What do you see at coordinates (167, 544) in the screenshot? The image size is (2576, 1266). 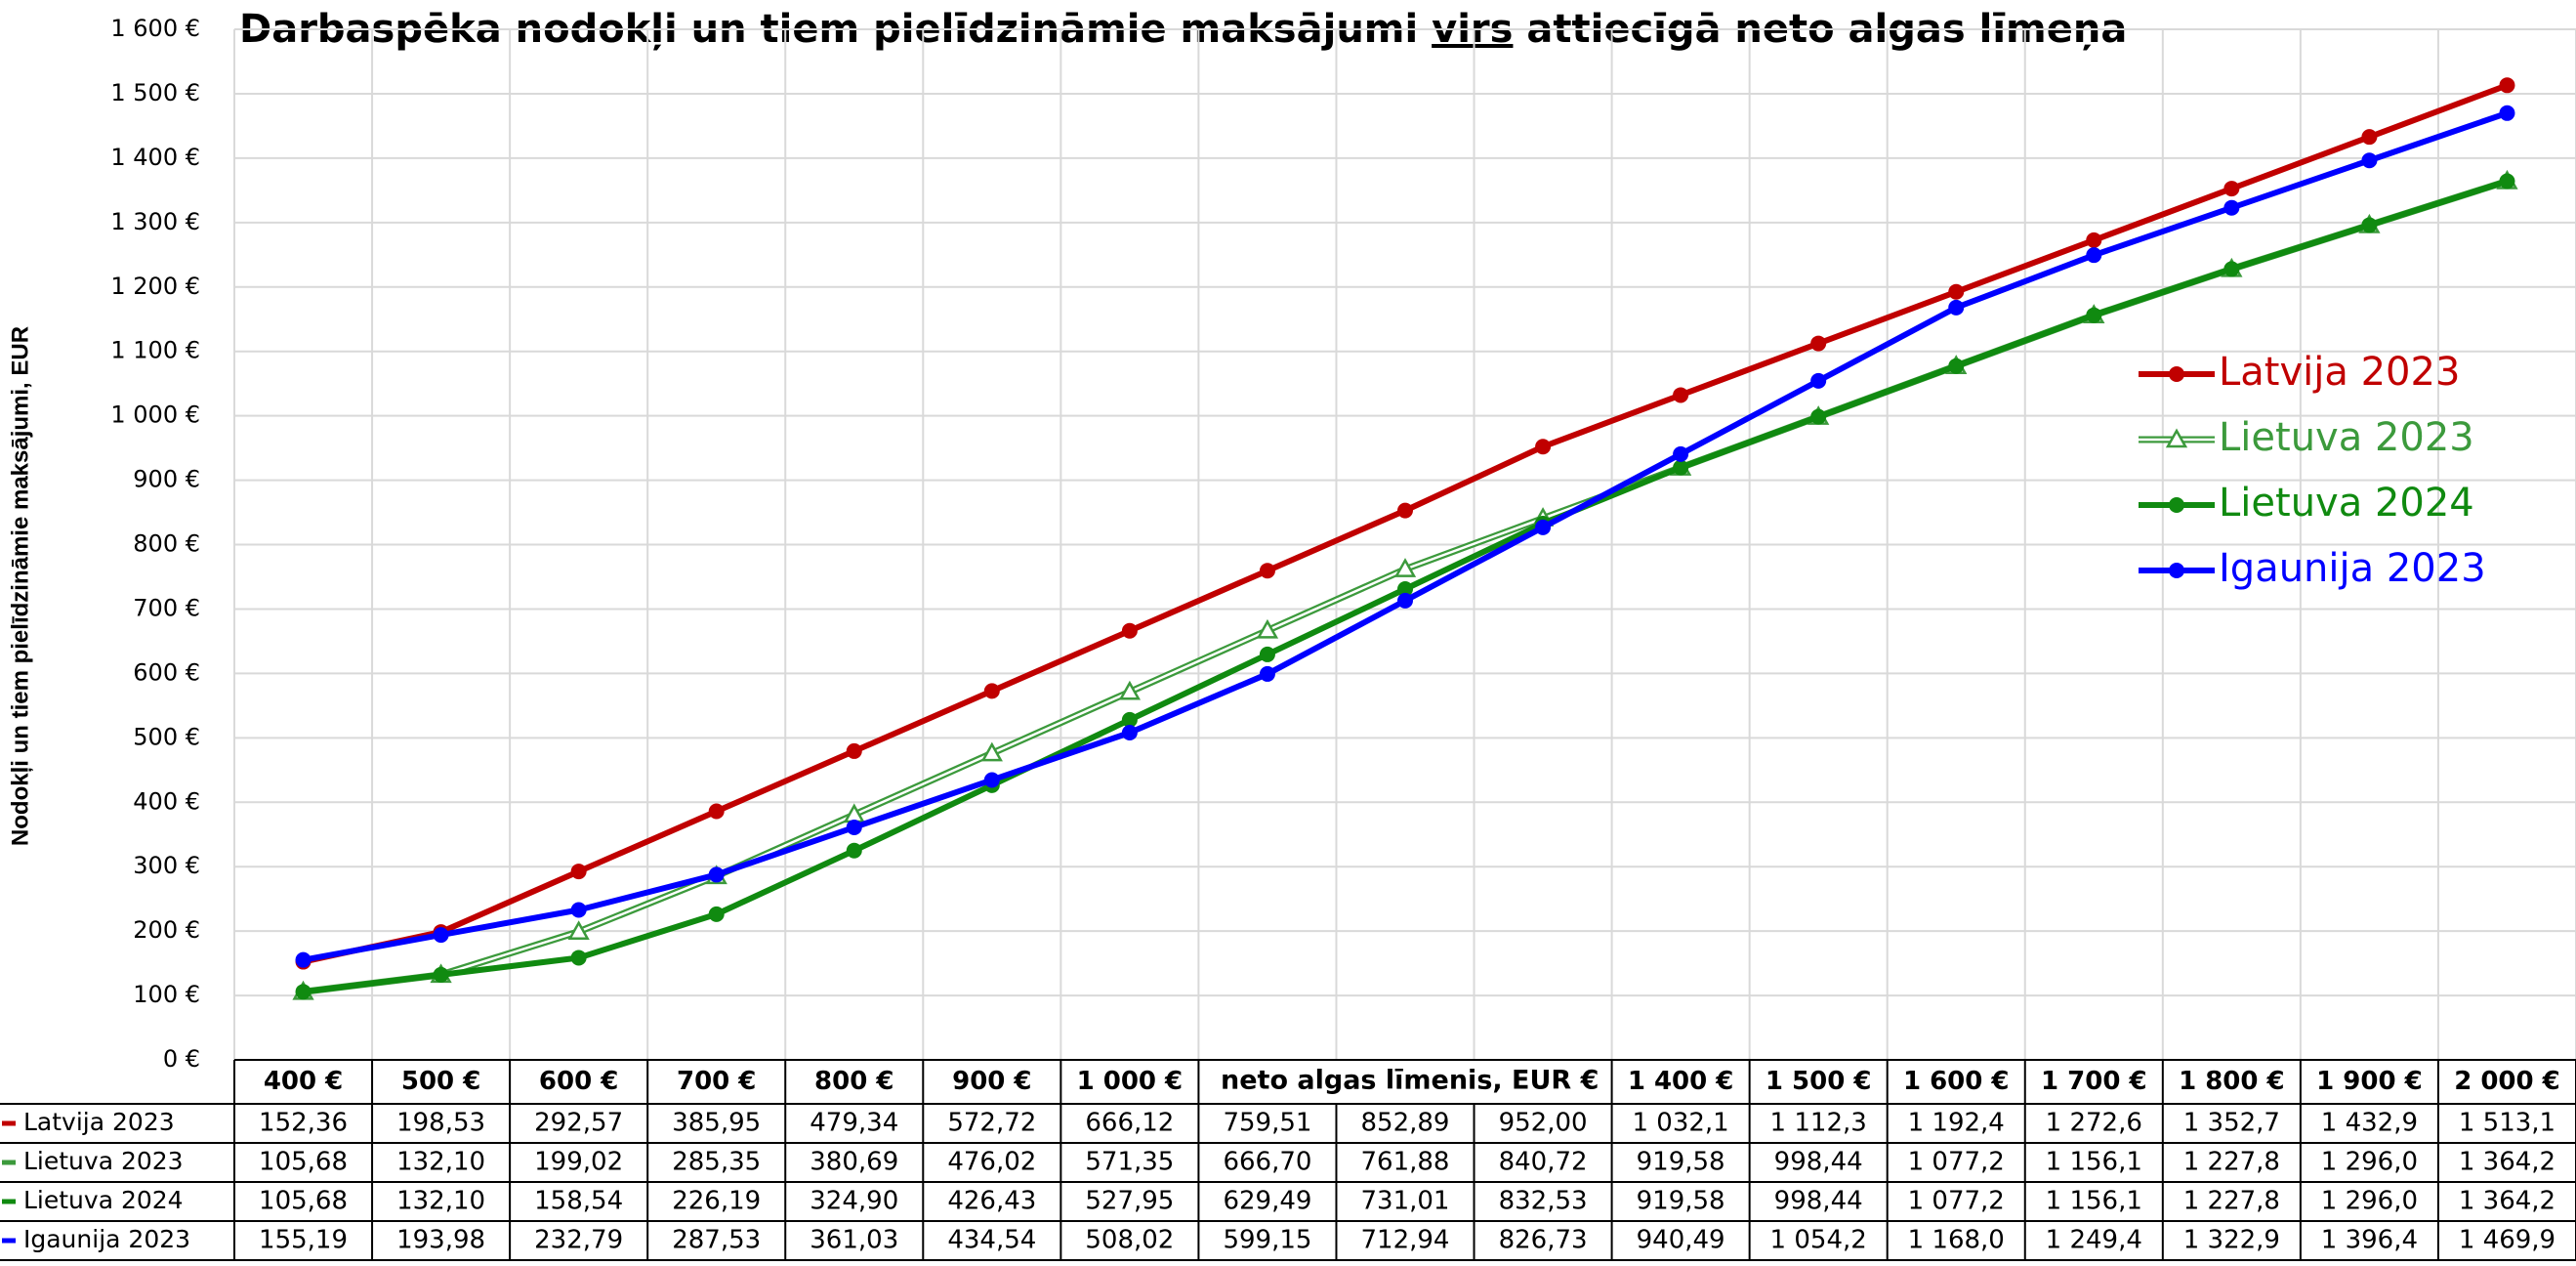 I see `y-tick-label: 800 €` at bounding box center [167, 544].